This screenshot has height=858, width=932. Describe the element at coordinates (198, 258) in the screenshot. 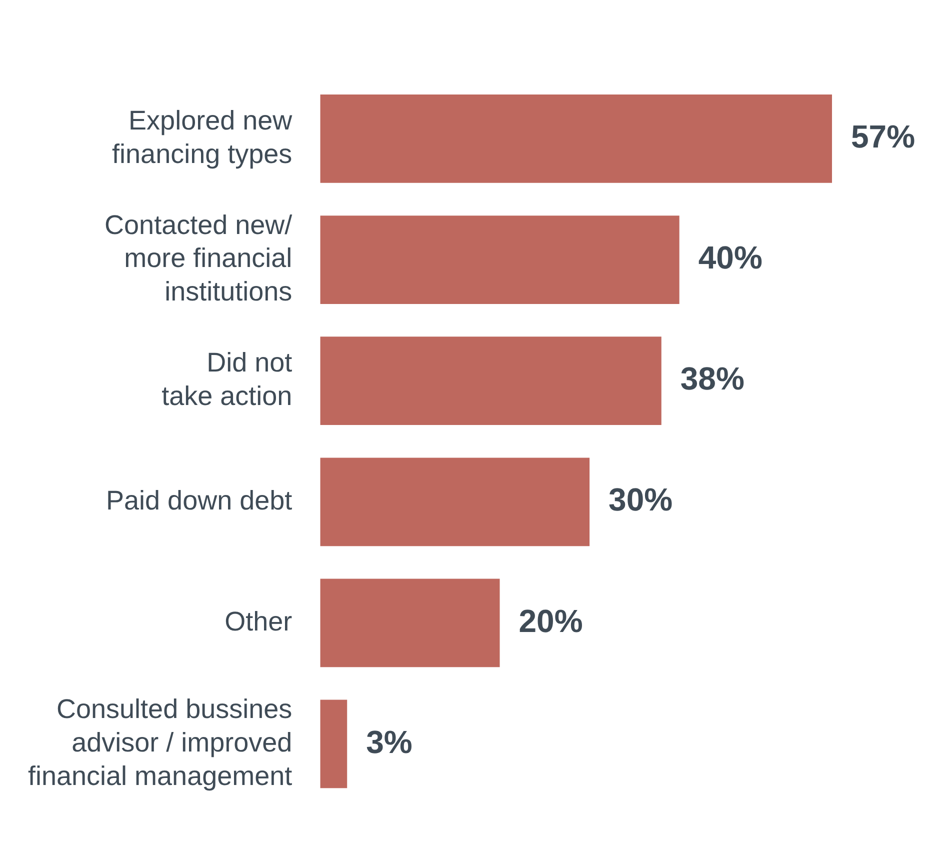

I see `y-tick-label: Contacted new/ more financial institutions` at that location.